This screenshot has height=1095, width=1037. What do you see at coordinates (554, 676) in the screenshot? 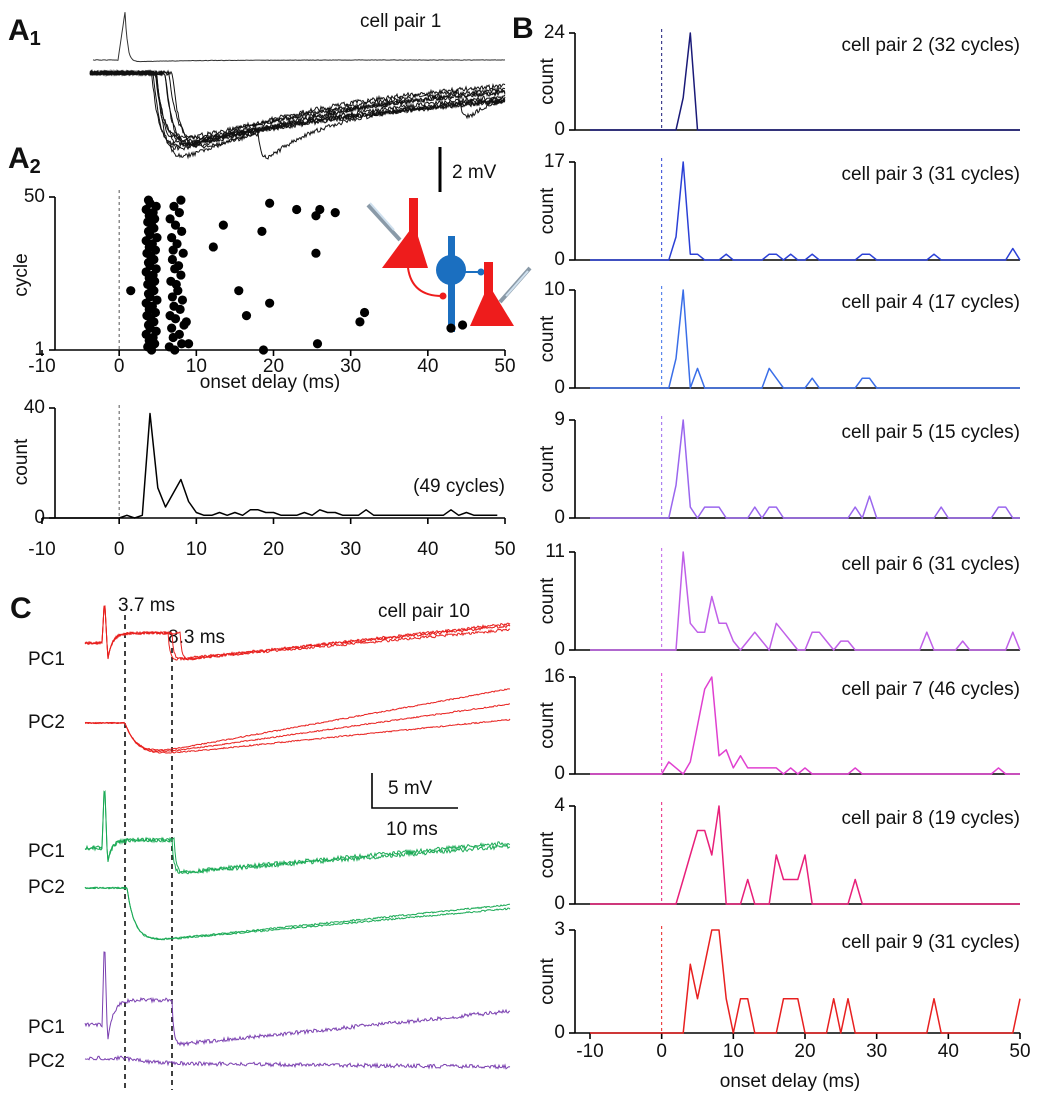
I see `y-tick-label: 16` at bounding box center [554, 676].